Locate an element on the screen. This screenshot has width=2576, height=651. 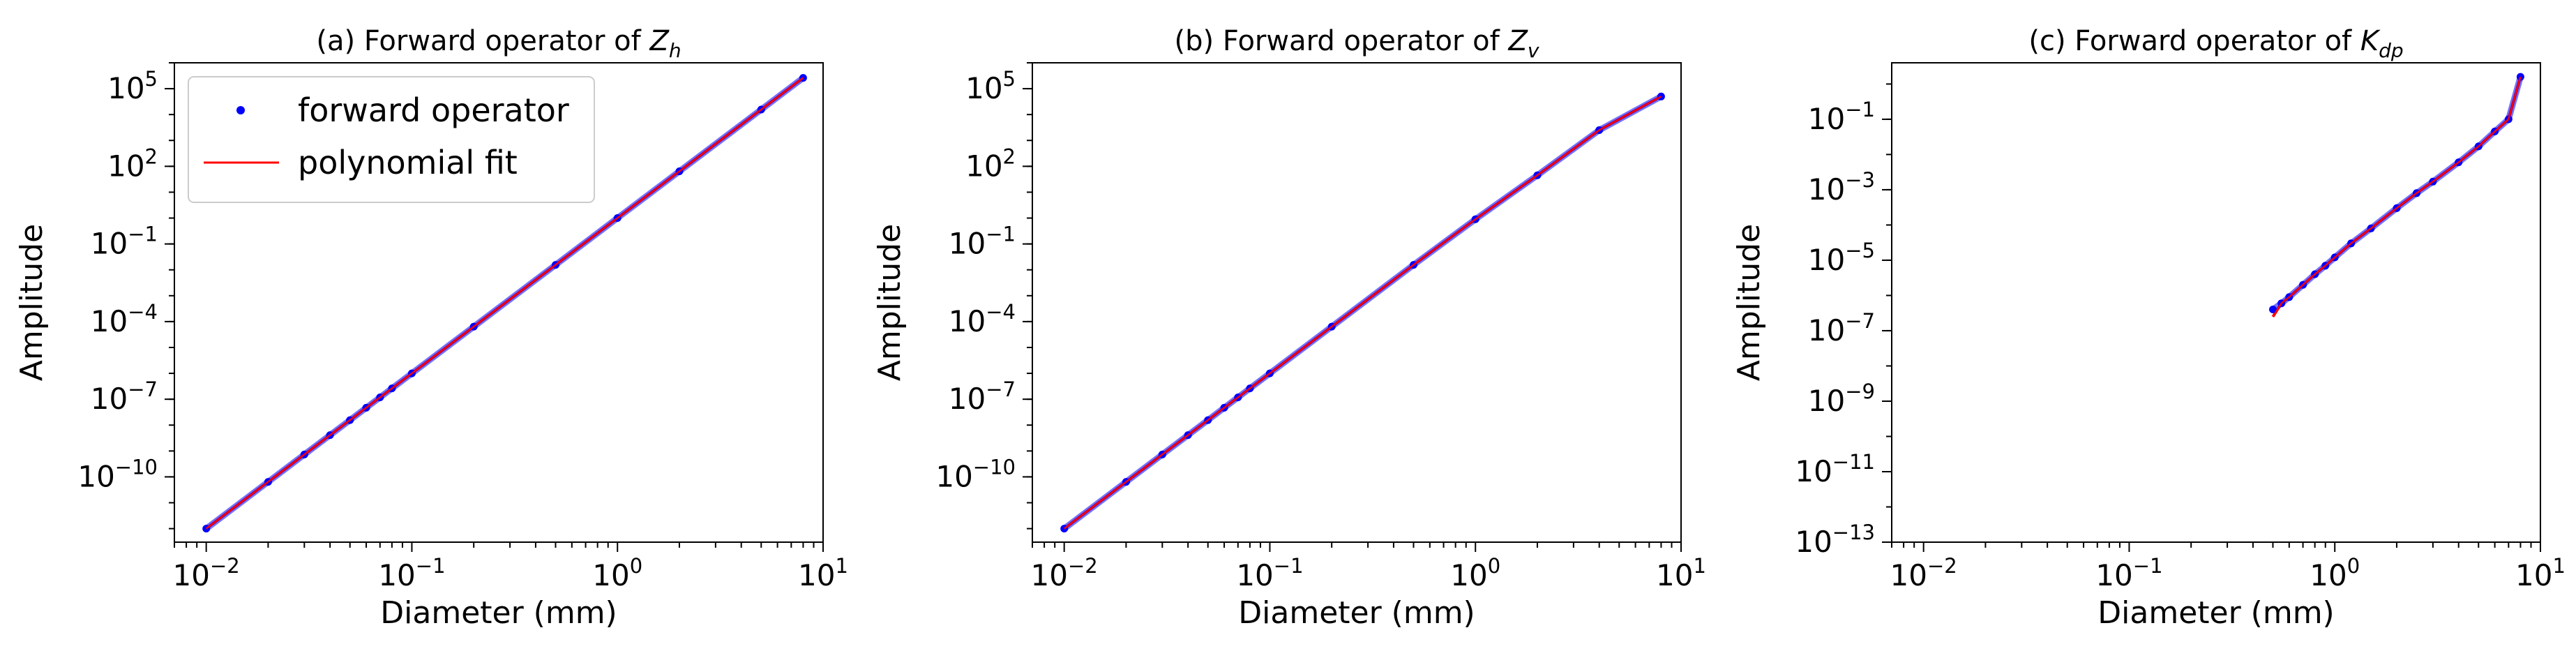
legend-frame is located at coordinates (391, 139).